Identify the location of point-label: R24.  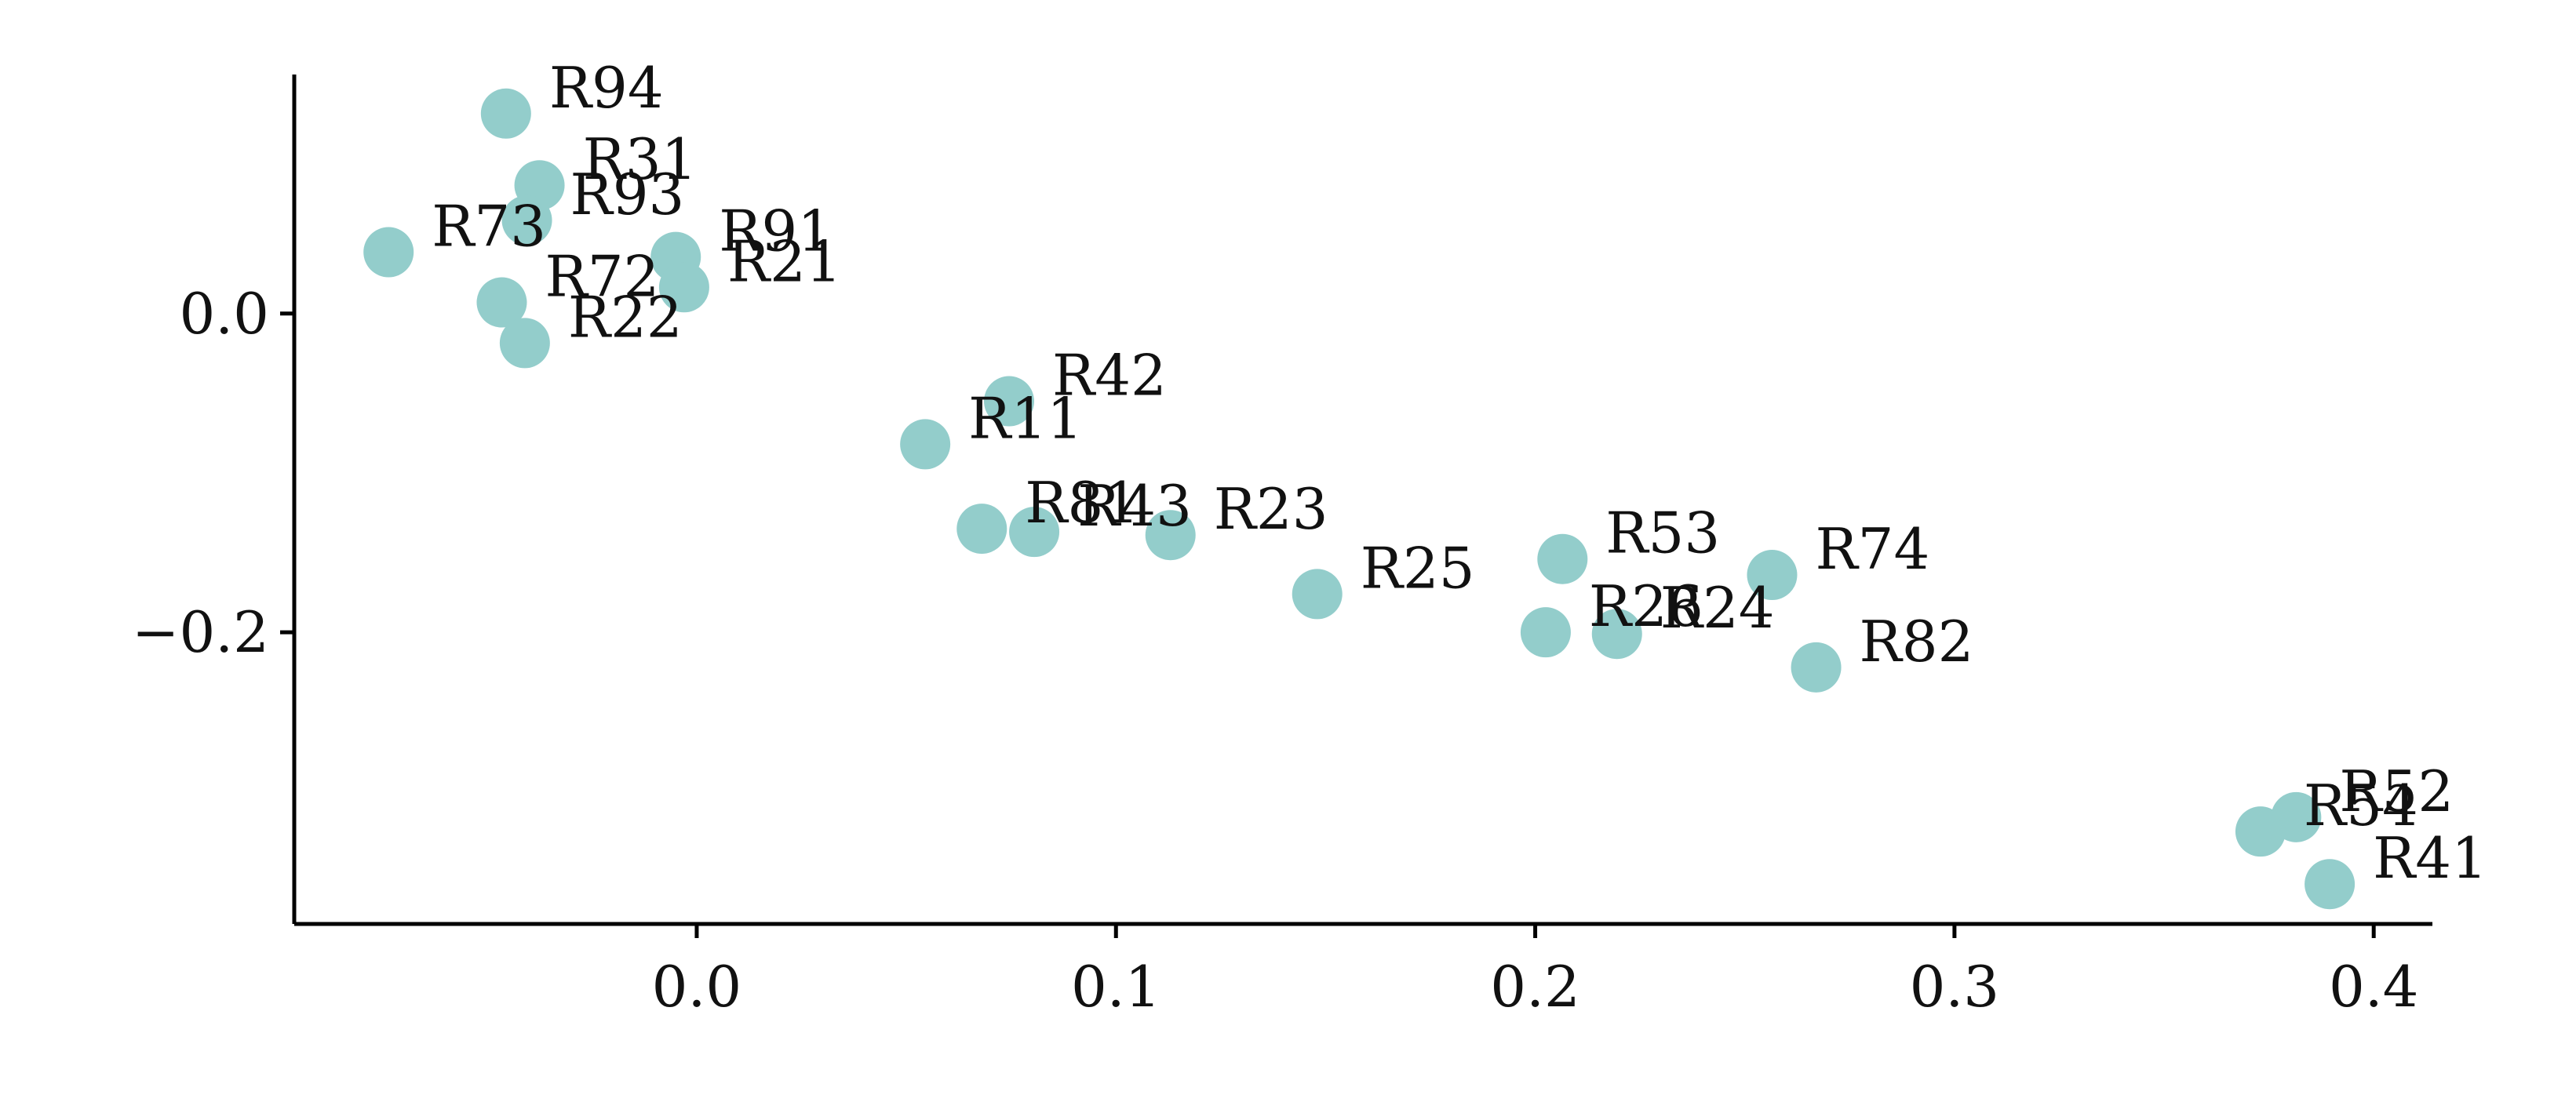
(1717, 608).